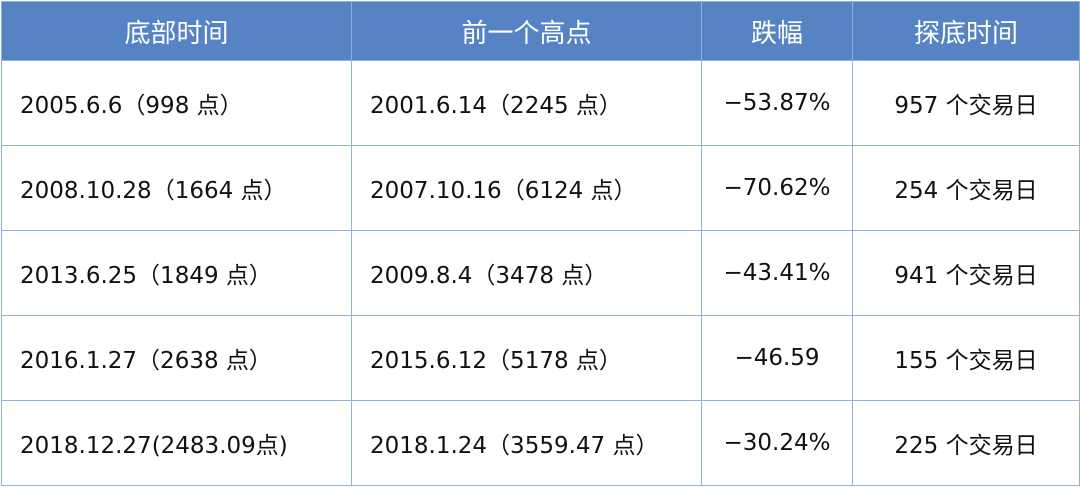  I want to click on header-row: 底部时间 前一个高点 跌幅 探底时间, so click(540, 31).